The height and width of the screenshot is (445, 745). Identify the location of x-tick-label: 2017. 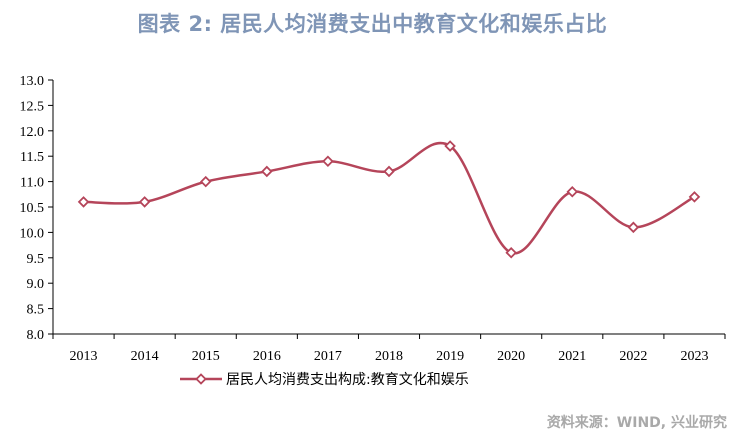
(328, 356).